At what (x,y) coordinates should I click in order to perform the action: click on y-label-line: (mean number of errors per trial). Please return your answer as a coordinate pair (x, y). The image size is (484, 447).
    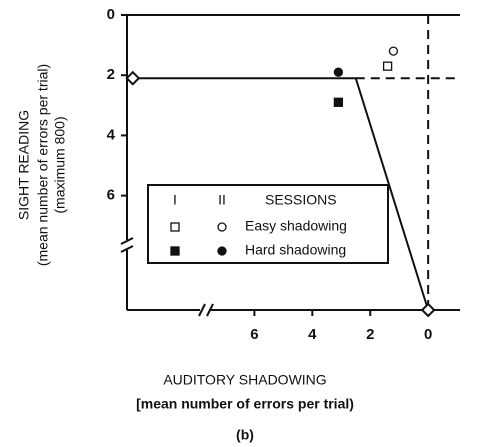
    Looking at the image, I should click on (43, 165).